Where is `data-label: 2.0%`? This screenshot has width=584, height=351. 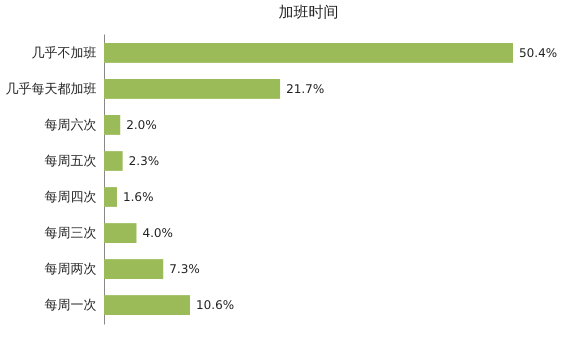
data-label: 2.0% is located at coordinates (141, 125).